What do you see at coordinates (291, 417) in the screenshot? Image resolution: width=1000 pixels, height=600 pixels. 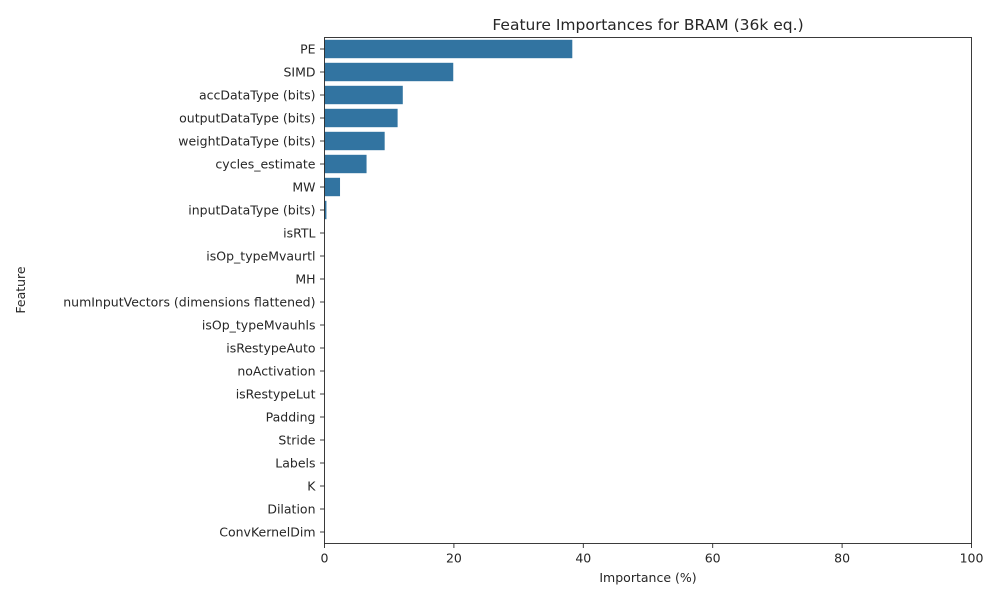 I see `y-tick-label: Padding` at bounding box center [291, 417].